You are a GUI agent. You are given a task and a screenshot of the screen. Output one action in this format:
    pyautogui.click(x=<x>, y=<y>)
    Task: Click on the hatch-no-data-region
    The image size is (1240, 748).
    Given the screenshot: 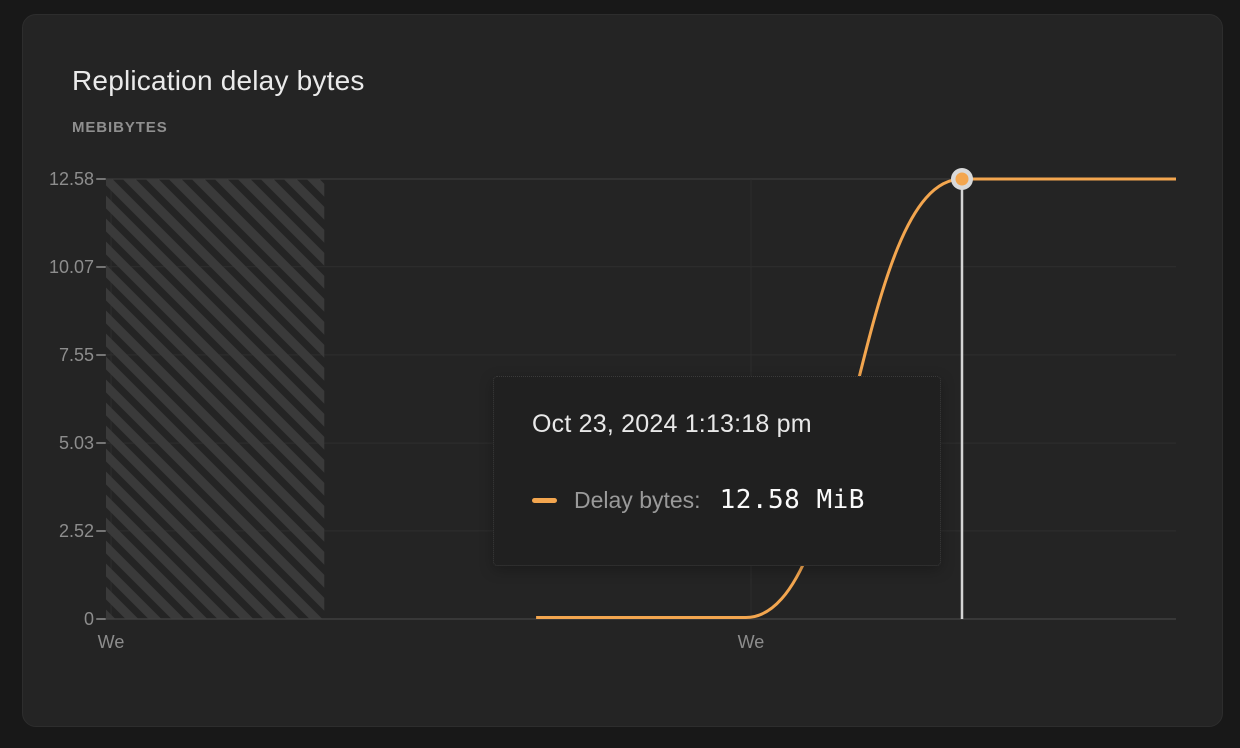 What is the action you would take?
    pyautogui.click(x=215, y=399)
    